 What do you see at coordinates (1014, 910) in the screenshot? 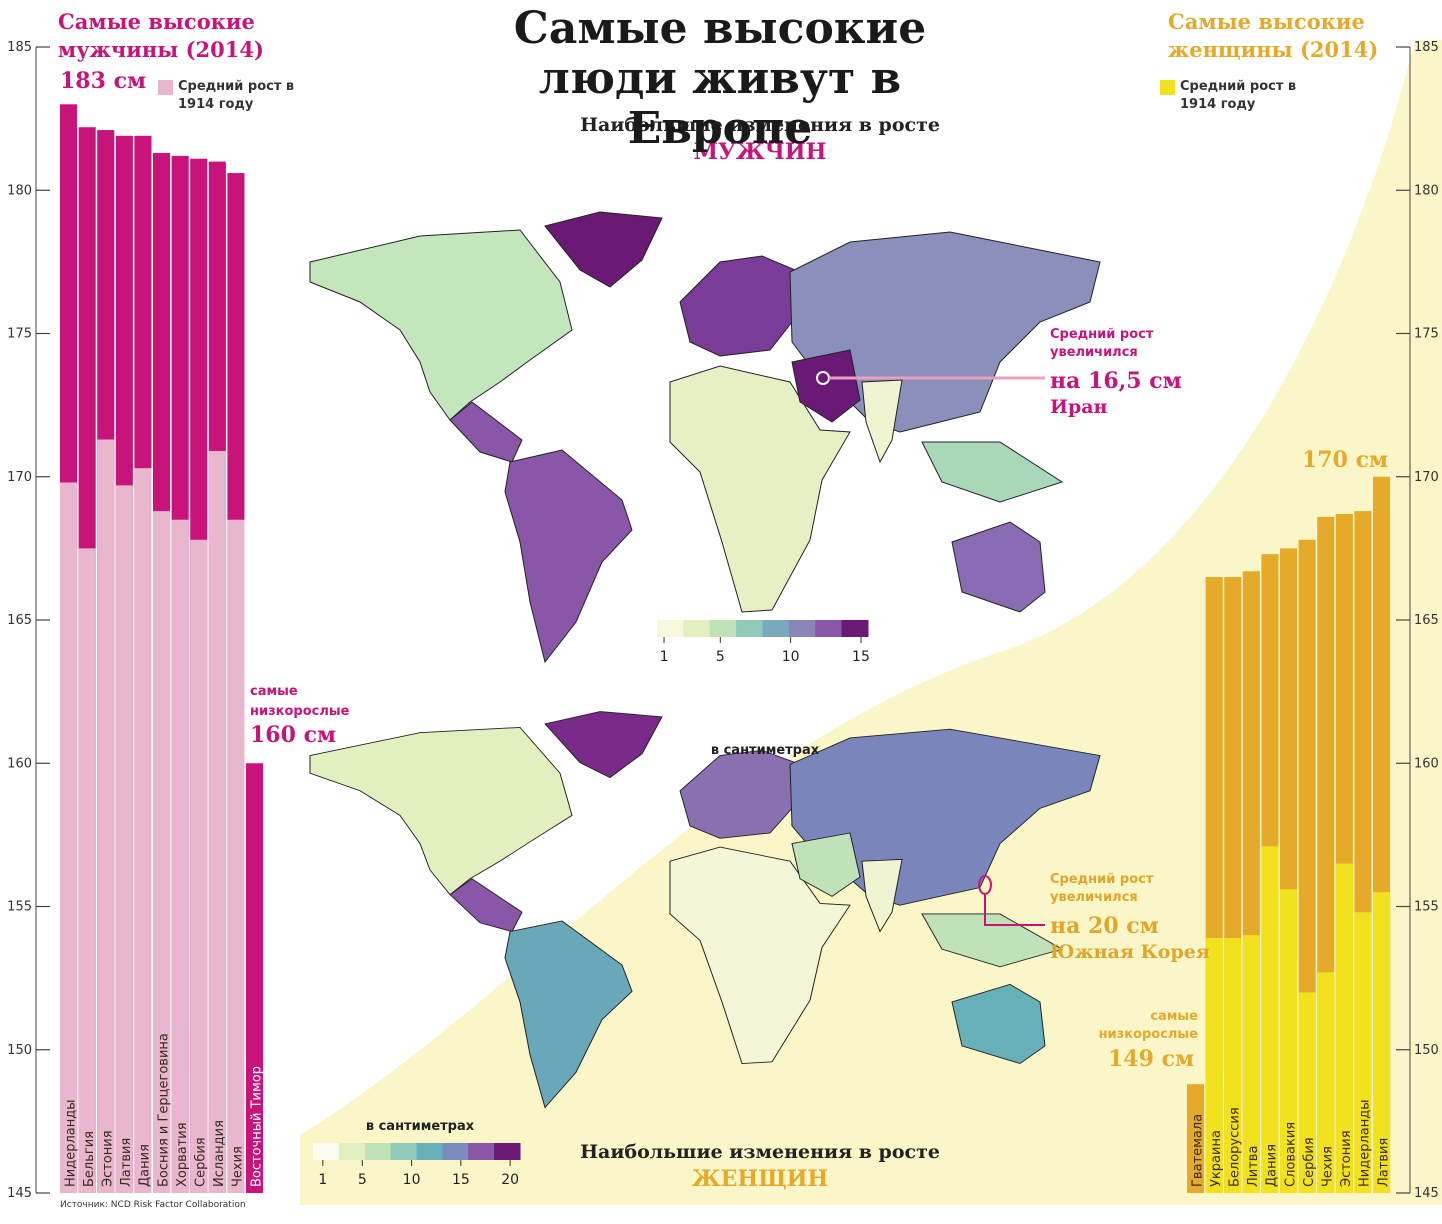
I see `callout-line` at bounding box center [1014, 910].